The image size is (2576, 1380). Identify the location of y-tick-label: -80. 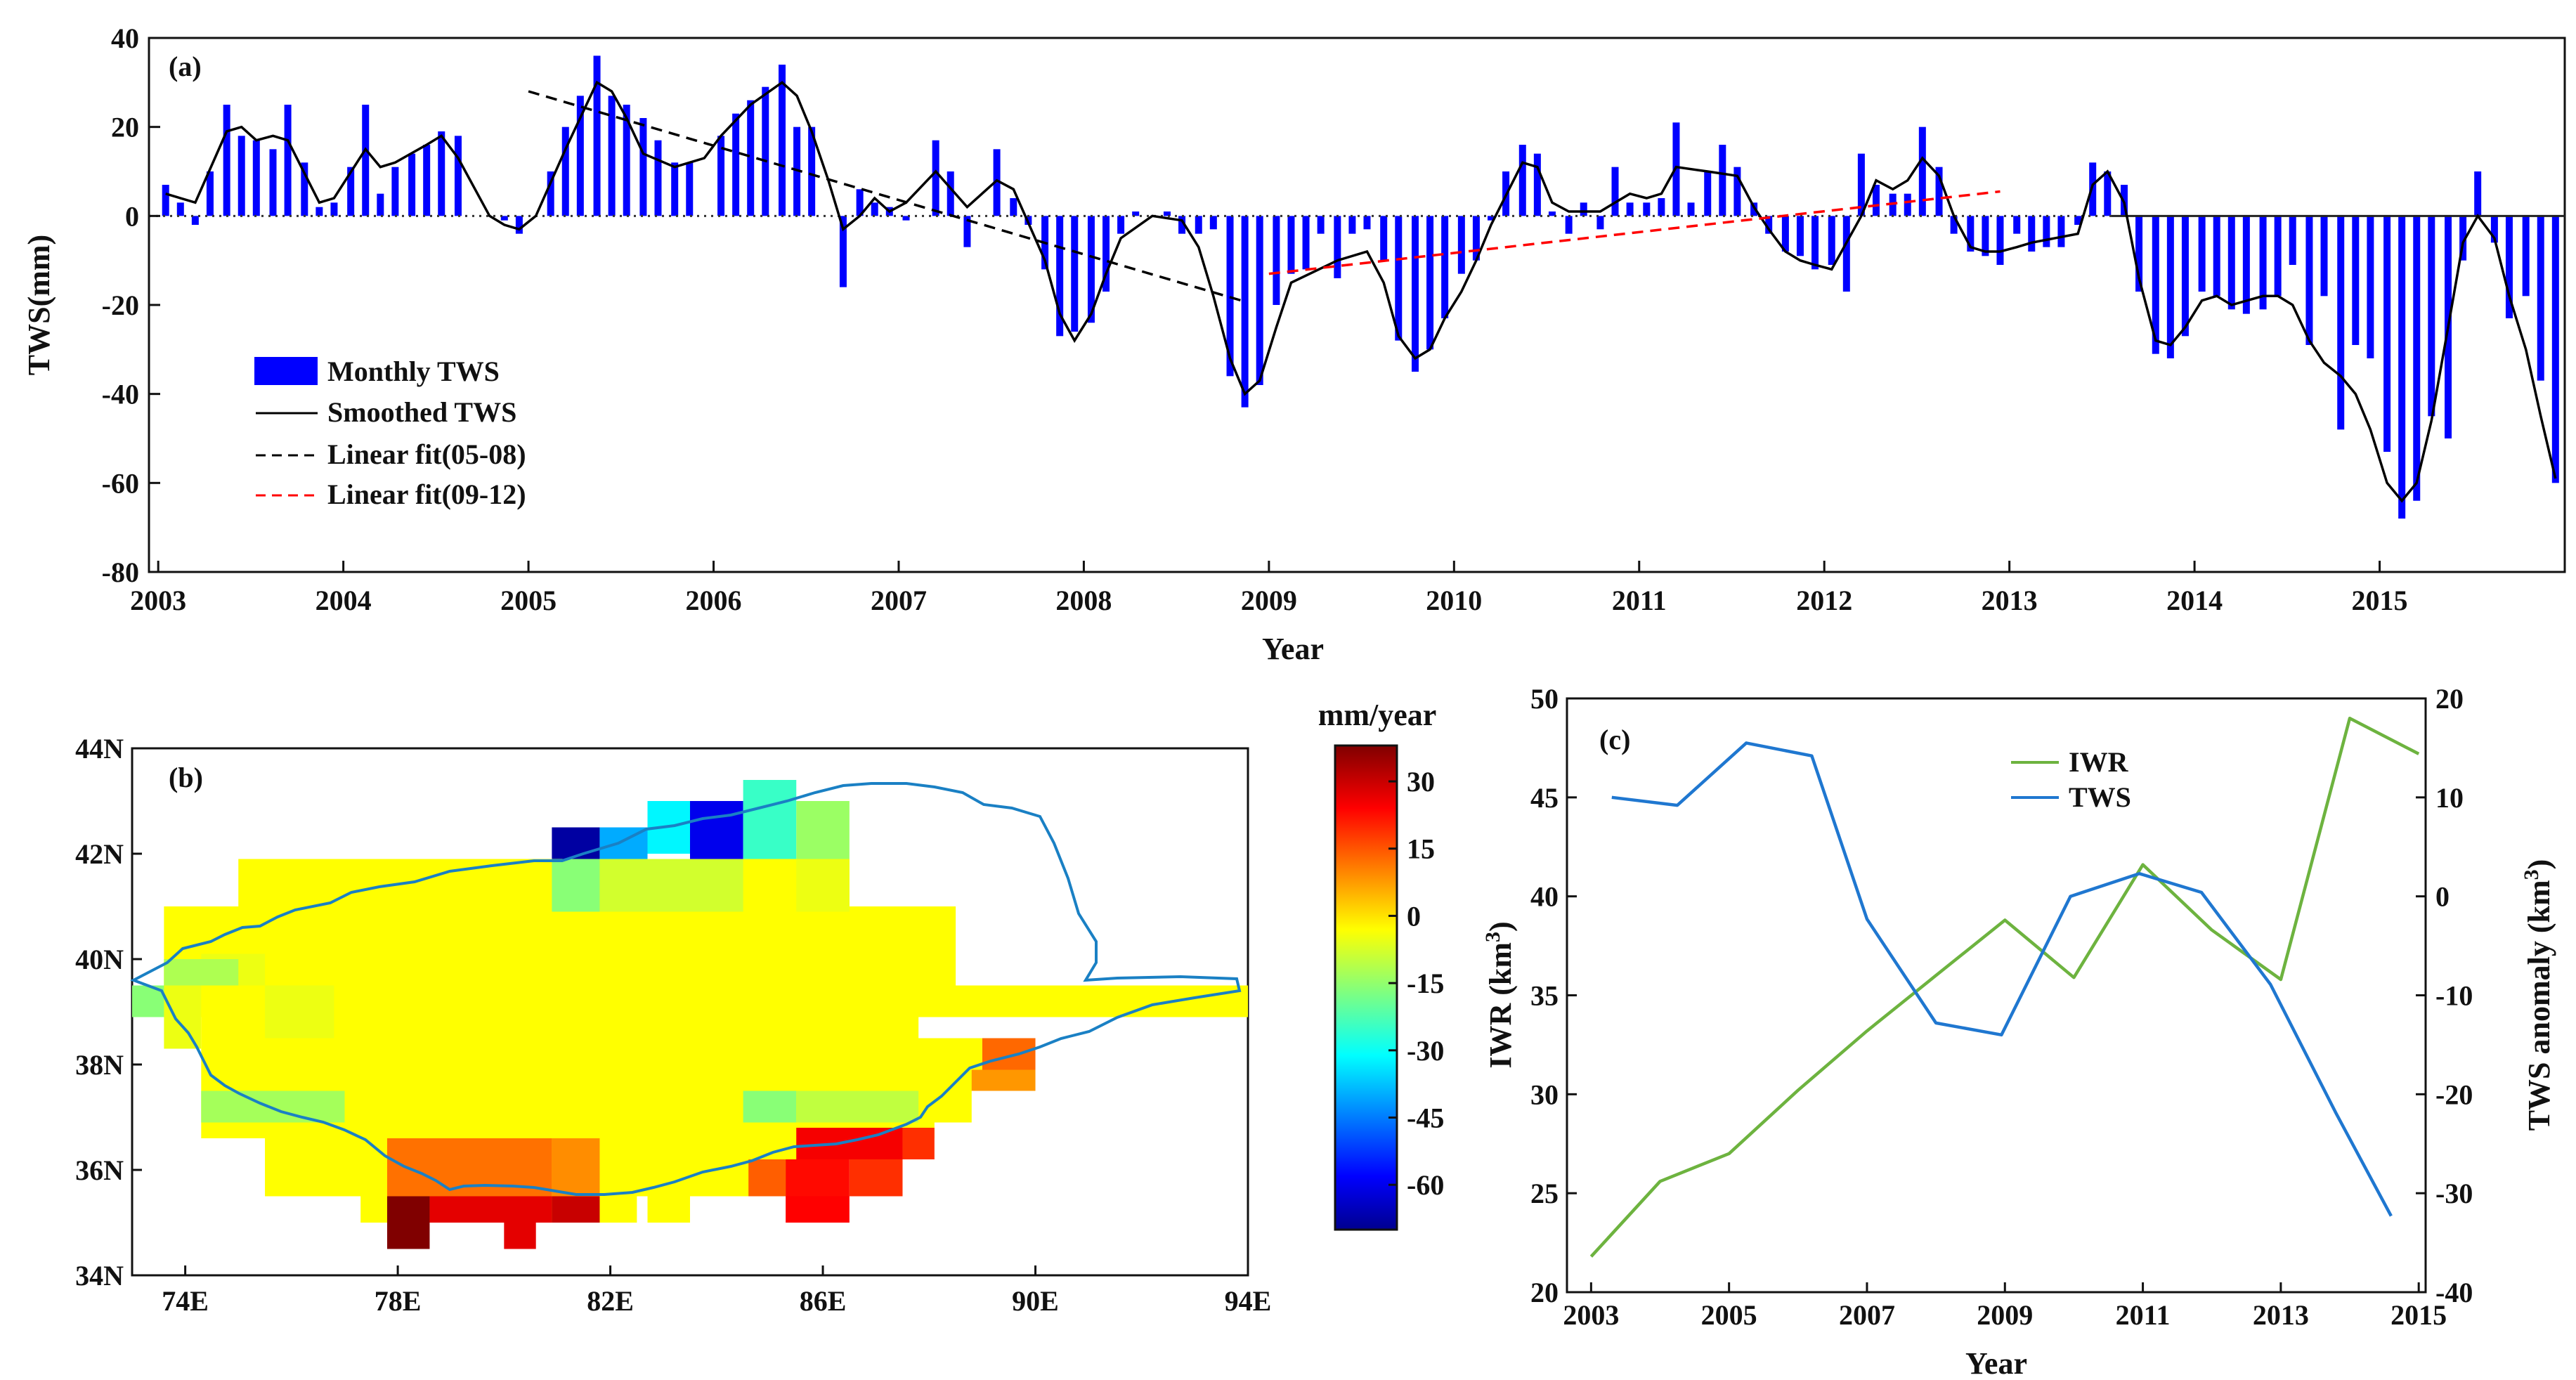
(120, 572).